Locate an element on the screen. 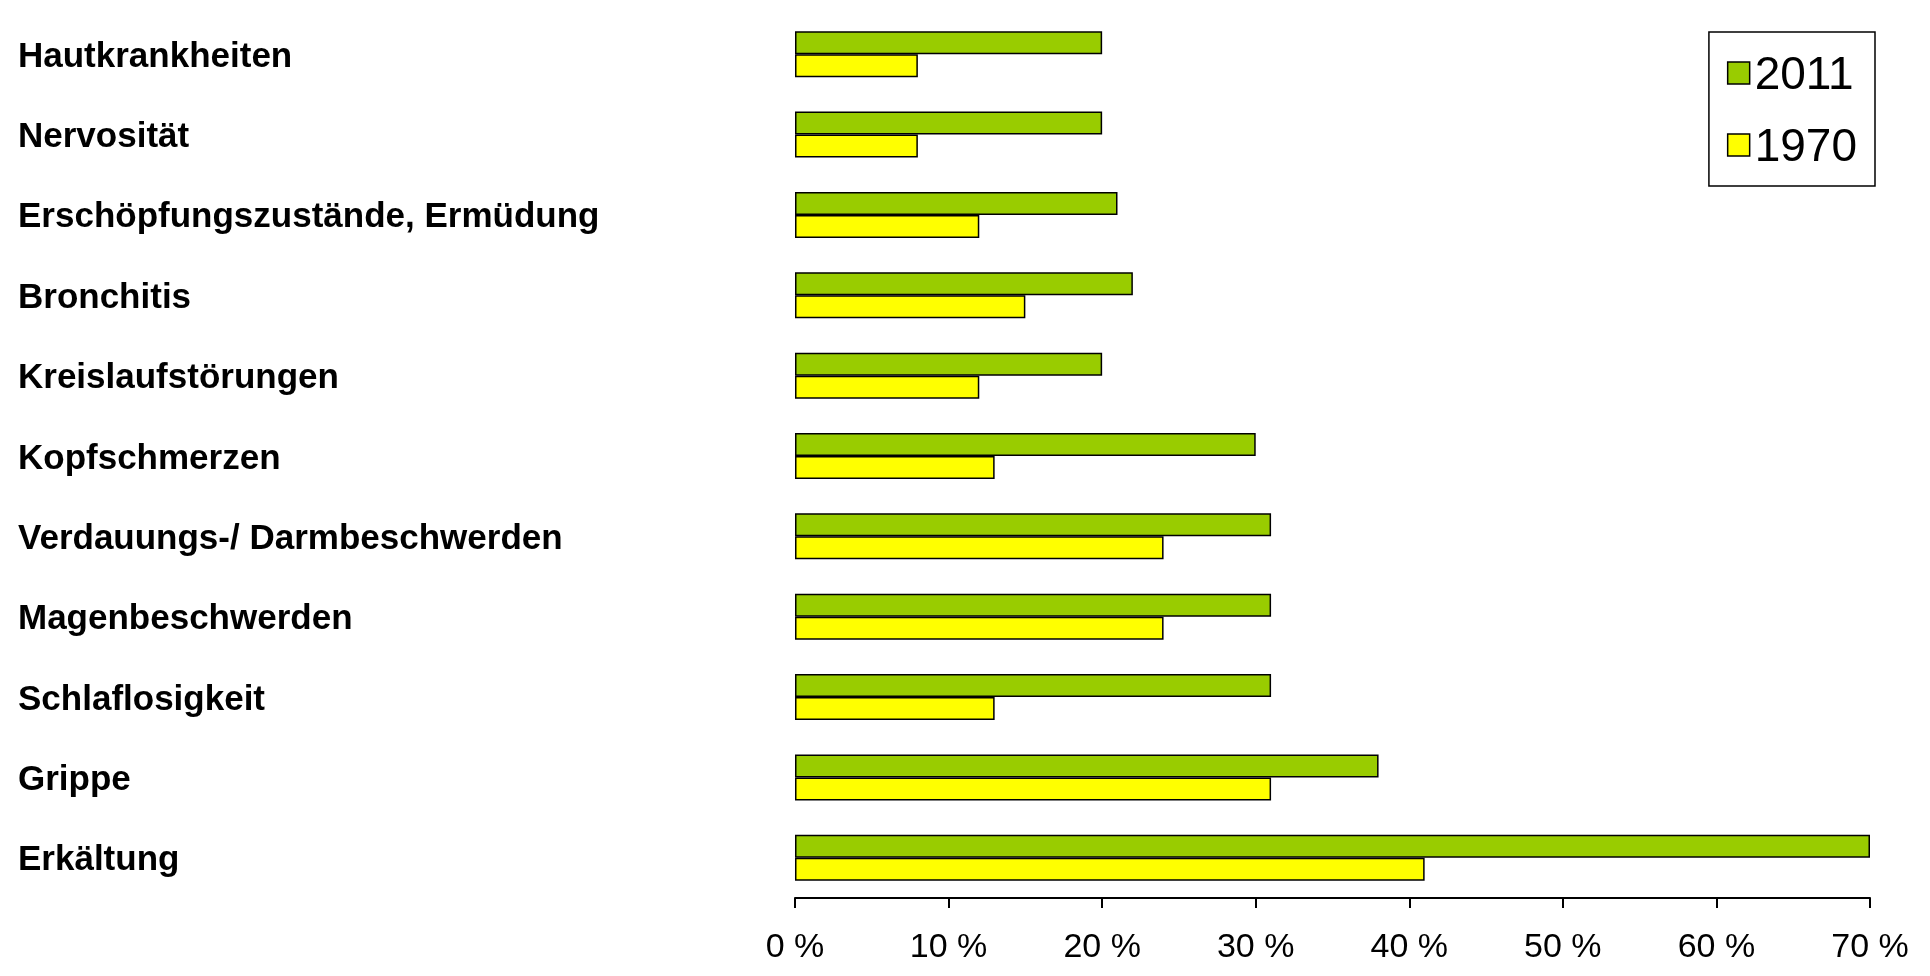 This screenshot has width=1930, height=976. y-tick-label: Nervosität is located at coordinates (104, 135).